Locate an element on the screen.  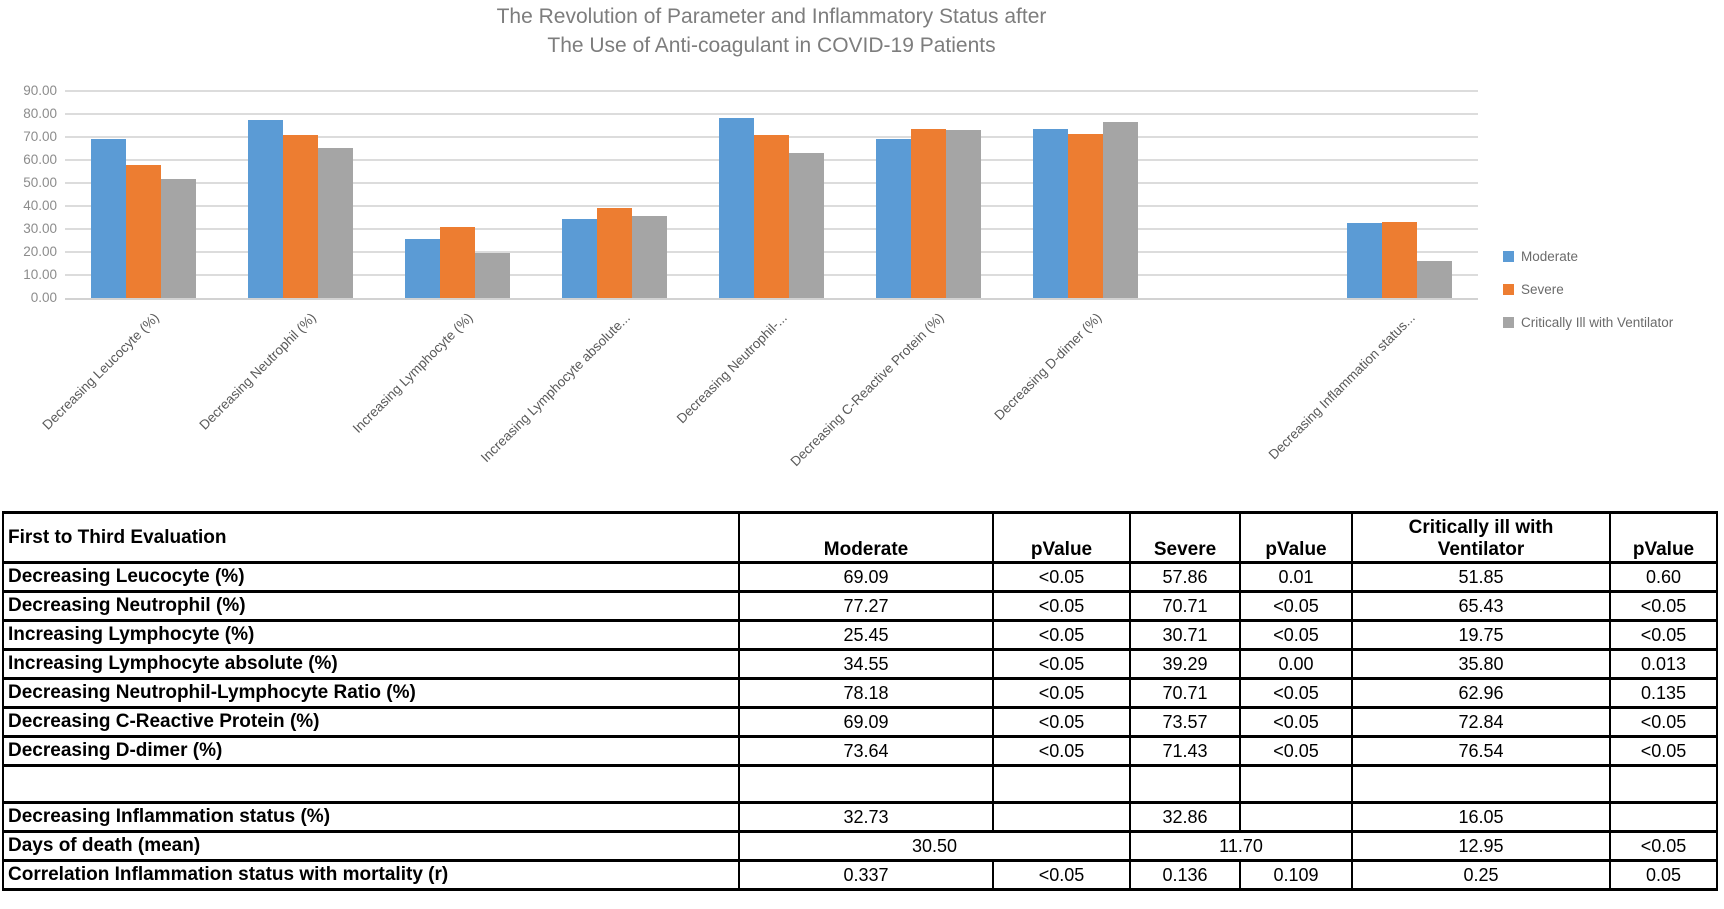
bar-critically-ill-with-ventilator-cat6 is located at coordinates (963, 214).